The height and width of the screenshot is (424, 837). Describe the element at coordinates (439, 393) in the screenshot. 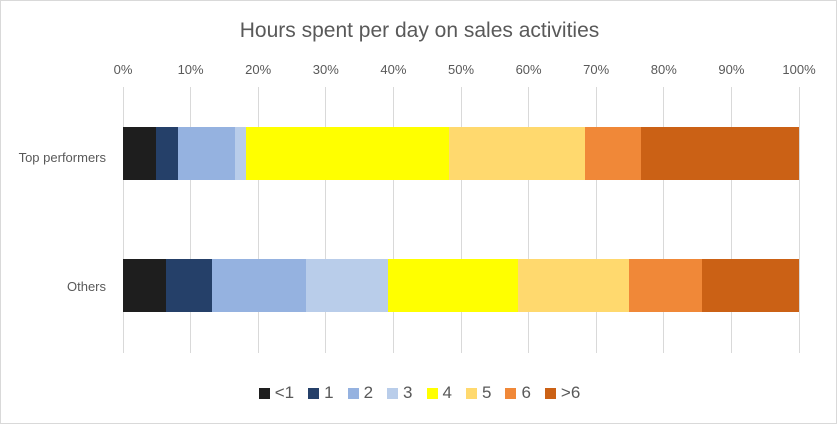

I see `legend-item: 4` at that location.